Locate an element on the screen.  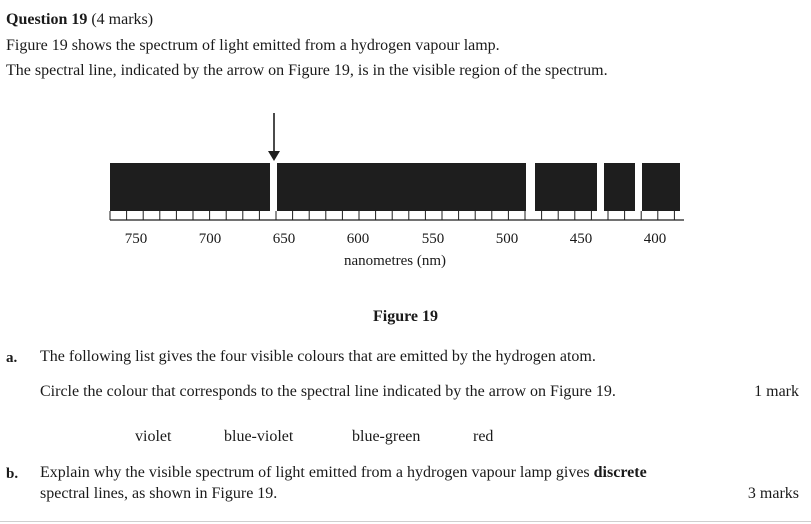
tick-label-700: 700 is located at coordinates (210, 239).